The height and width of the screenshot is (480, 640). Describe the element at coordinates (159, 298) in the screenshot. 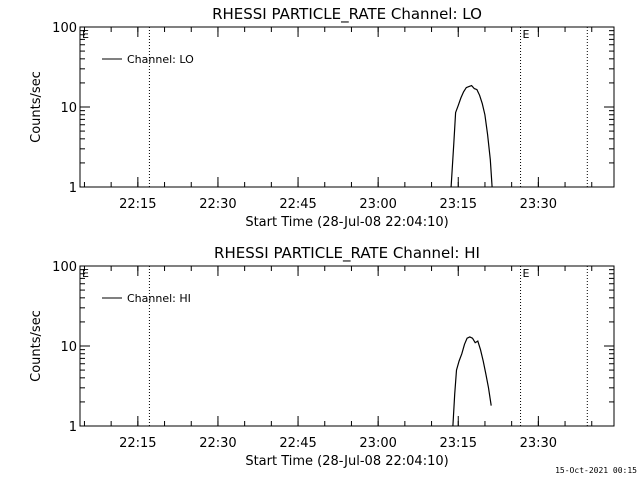

I see `legend-entry: Channel: HI` at that location.